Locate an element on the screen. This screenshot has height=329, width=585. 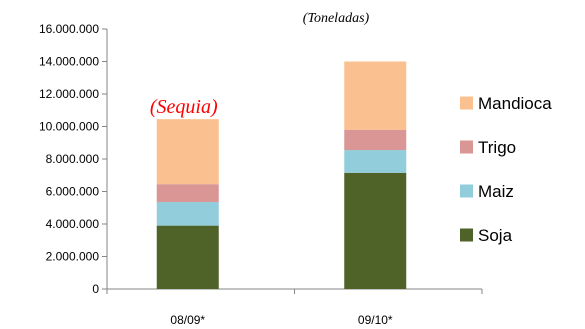
x-category-label: 09/10* is located at coordinates (375, 320).